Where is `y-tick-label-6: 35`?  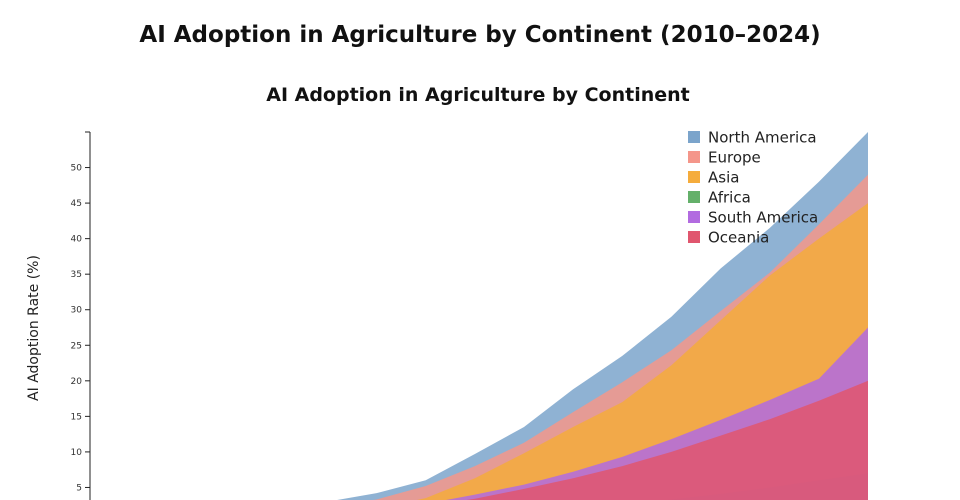
y-tick-label-6: 35 is located at coordinates (76, 275).